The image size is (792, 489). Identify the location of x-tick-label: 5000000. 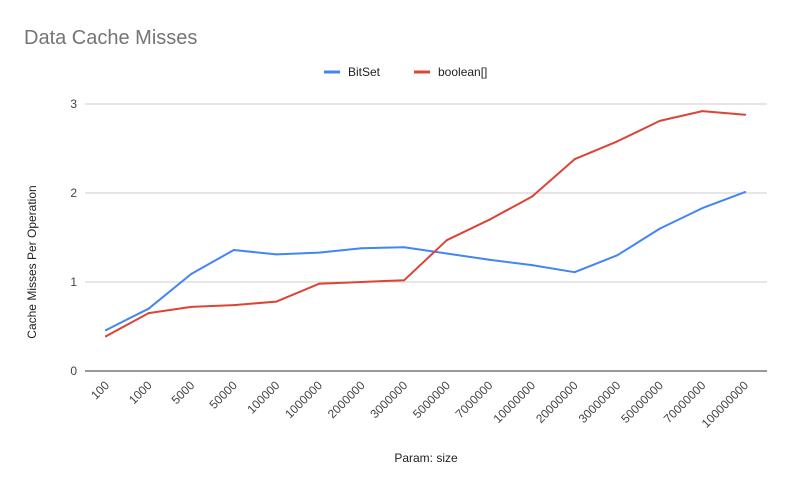
(431, 399).